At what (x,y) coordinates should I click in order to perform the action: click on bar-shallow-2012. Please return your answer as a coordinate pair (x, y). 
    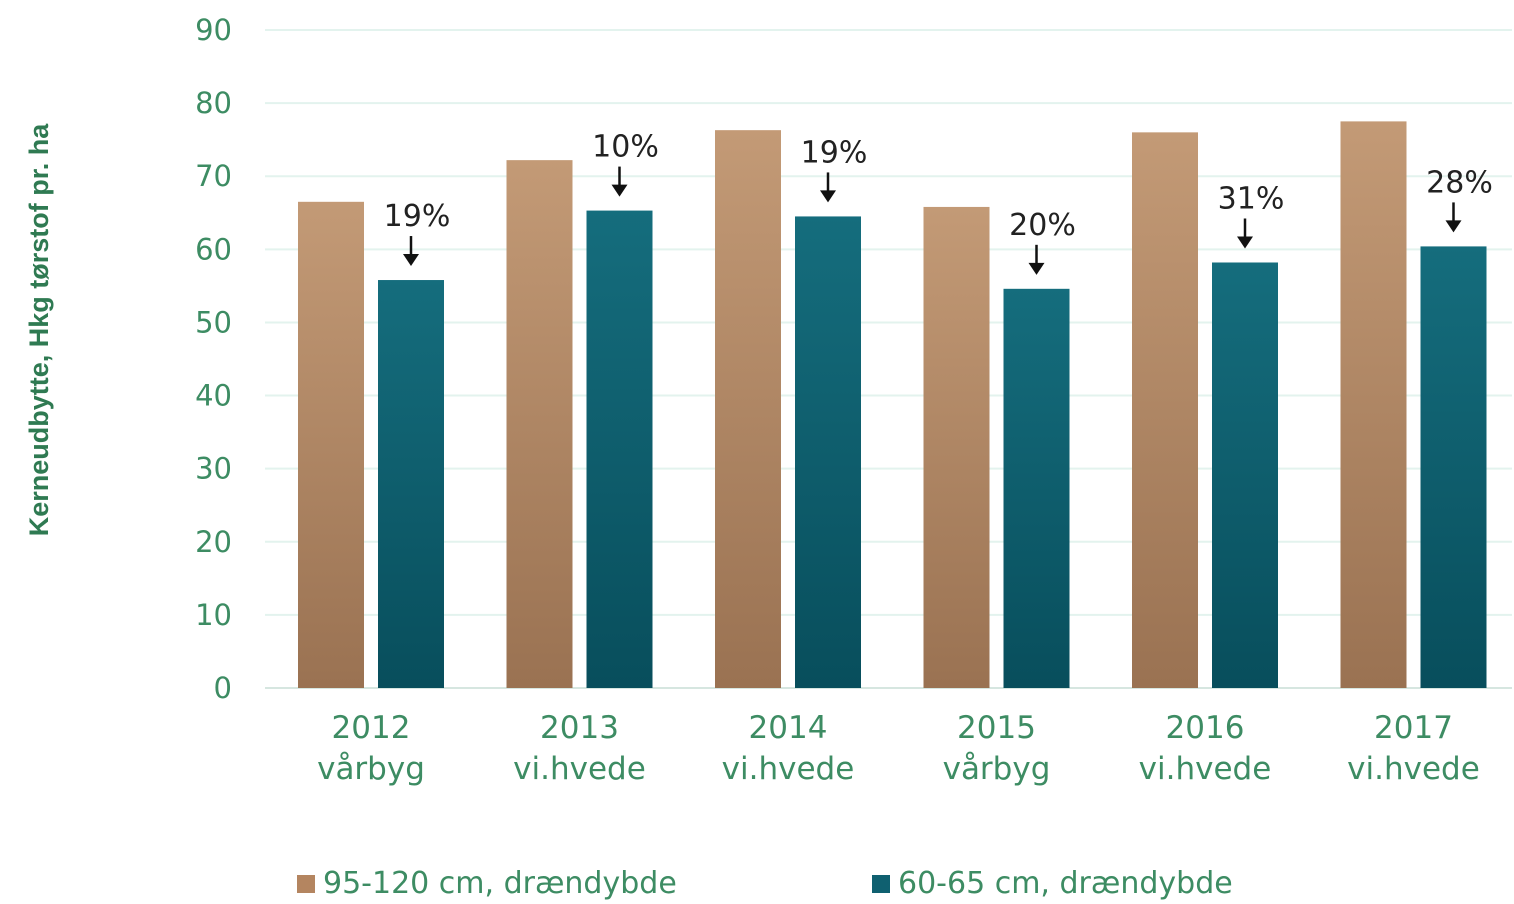
    Looking at the image, I should click on (411, 484).